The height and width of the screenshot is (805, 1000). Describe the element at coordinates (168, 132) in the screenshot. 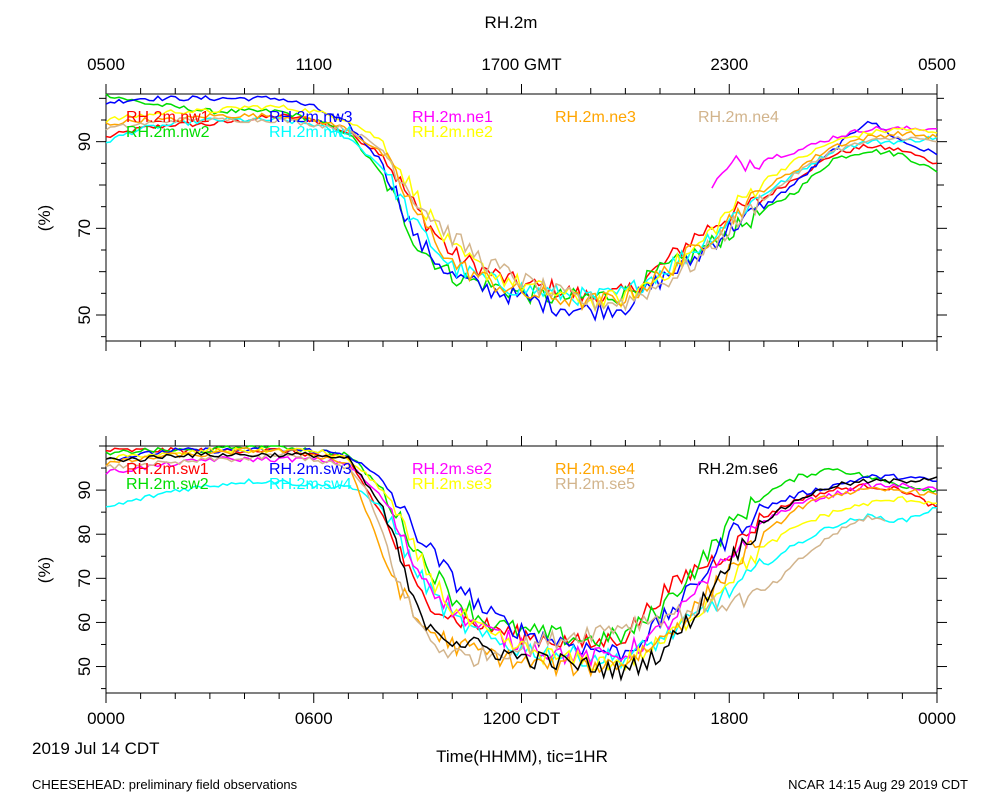

I see `legend-entry-RH.2m.nw2: RH.2m.nw2` at that location.